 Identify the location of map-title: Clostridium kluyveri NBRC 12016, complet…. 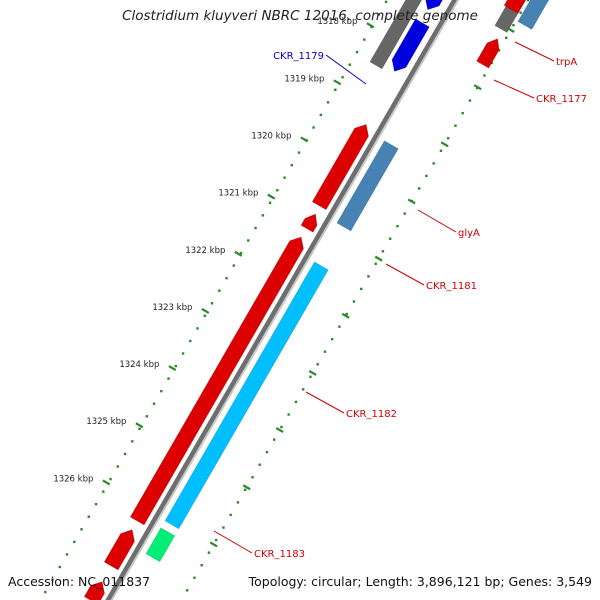
(300, 16).